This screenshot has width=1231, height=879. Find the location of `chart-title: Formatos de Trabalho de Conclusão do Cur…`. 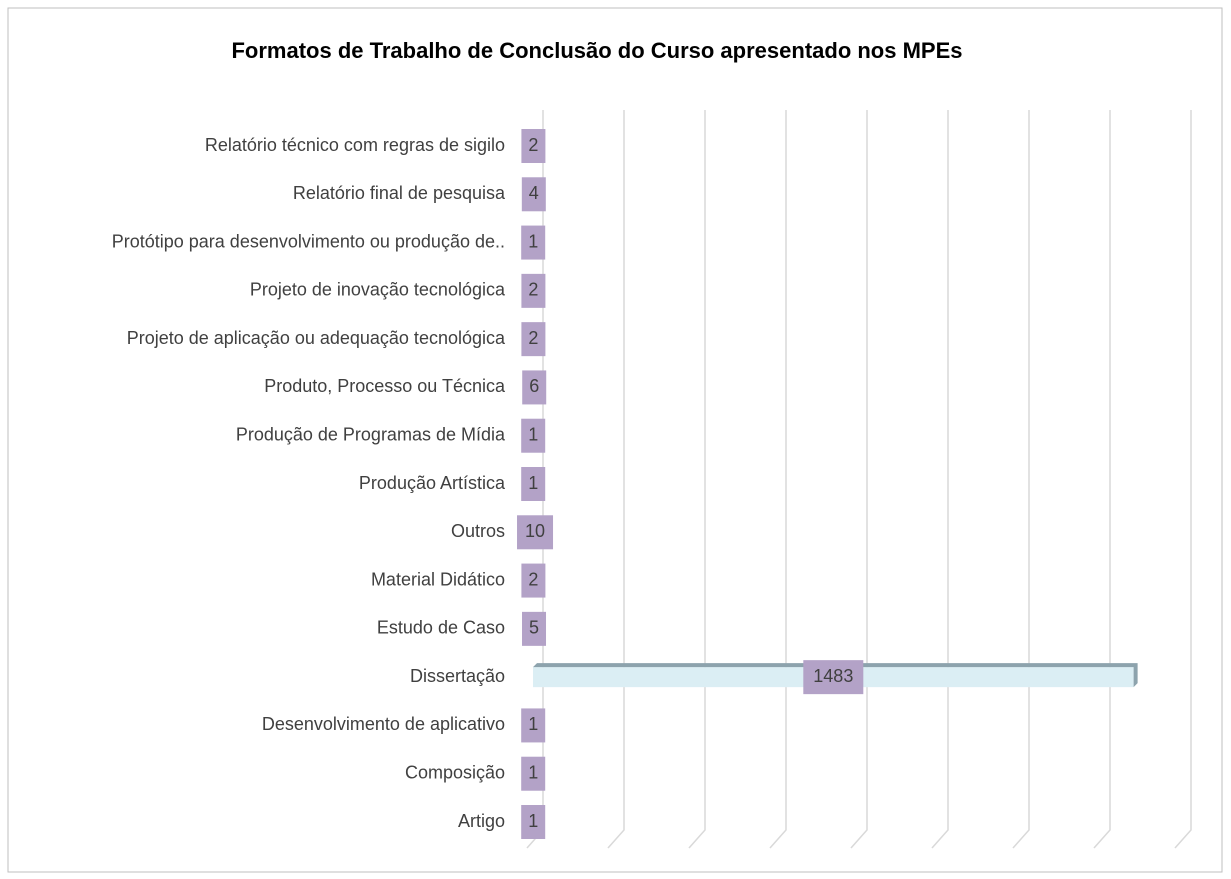

chart-title: Formatos de Trabalho de Conclusão do Cur… is located at coordinates (596, 50).